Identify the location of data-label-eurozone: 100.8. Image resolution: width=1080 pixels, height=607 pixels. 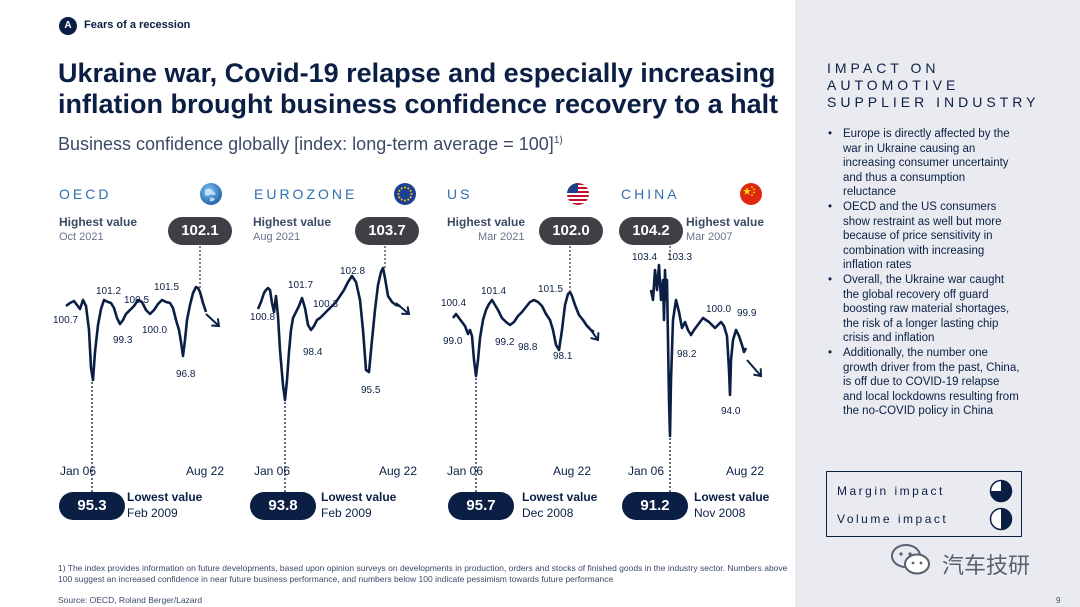
(262, 317).